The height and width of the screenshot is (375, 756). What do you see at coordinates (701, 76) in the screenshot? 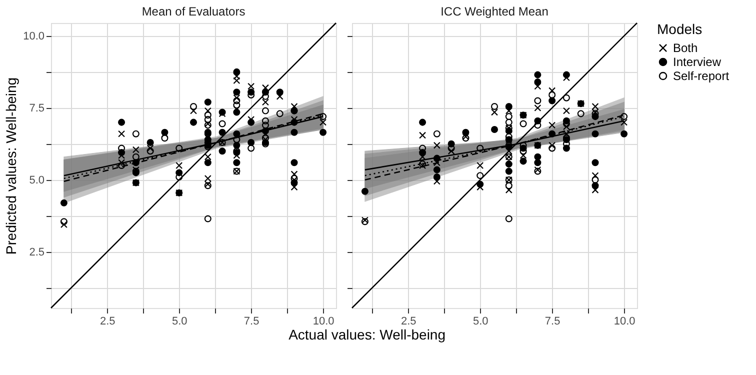
I see `legend-label: Self-report` at bounding box center [701, 76].